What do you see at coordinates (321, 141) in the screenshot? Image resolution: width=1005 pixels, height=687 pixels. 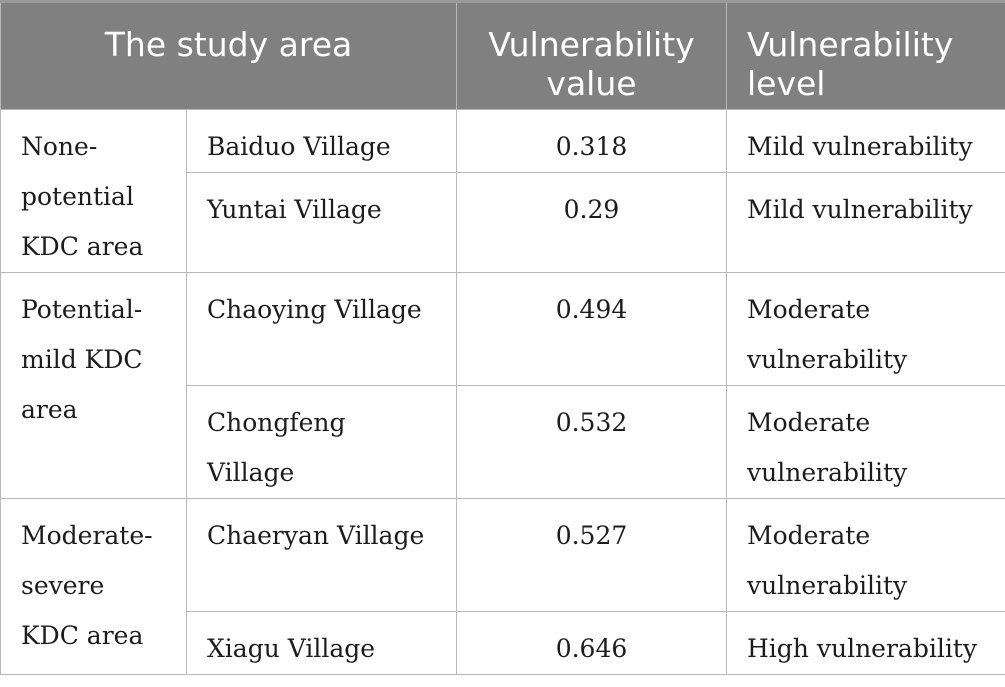 I see `village-name: Baiduo Village` at bounding box center [321, 141].